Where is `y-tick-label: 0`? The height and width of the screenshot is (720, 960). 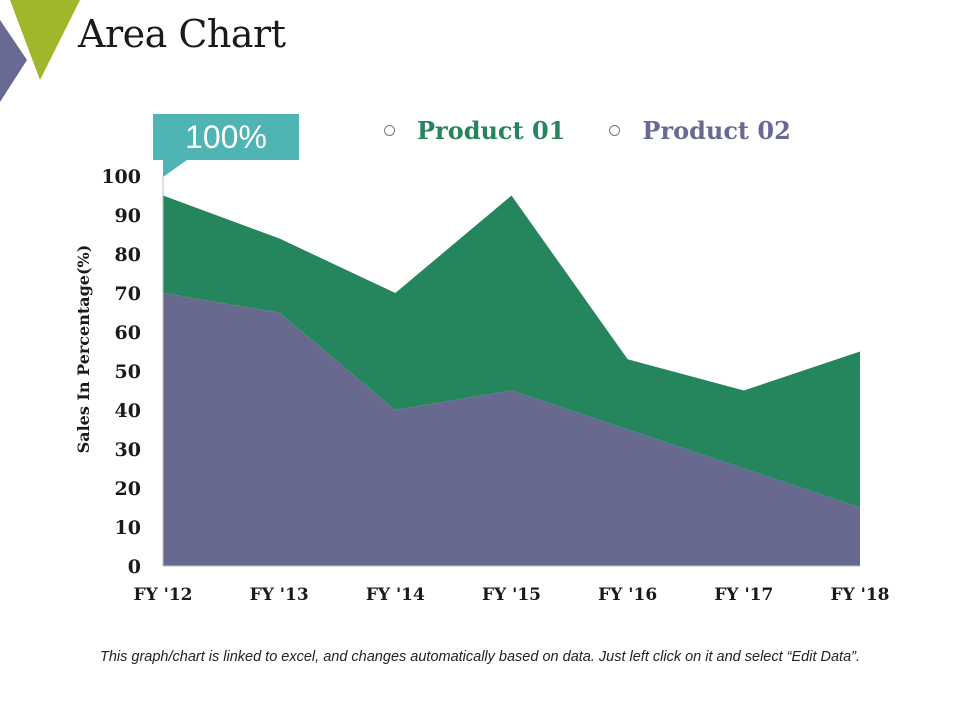 y-tick-label: 0 is located at coordinates (134, 567).